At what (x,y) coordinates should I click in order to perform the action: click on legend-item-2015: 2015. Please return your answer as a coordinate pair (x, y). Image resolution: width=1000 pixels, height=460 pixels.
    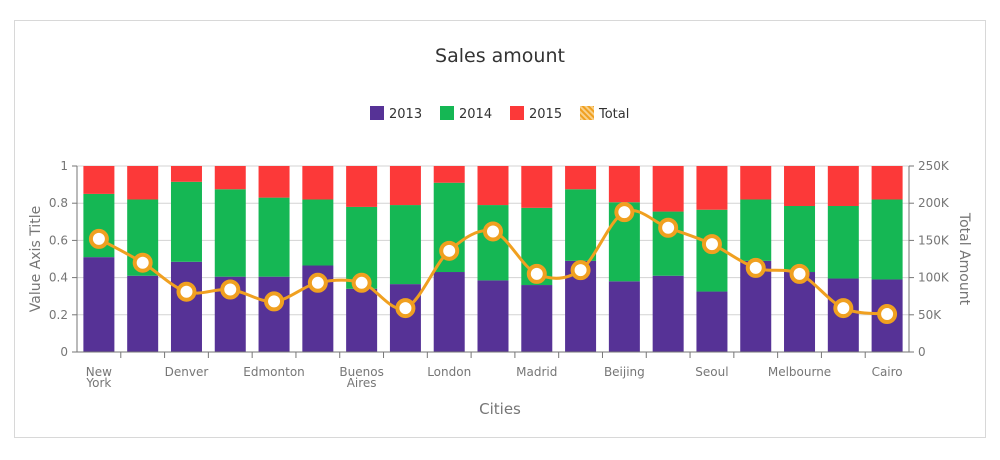
    Looking at the image, I should click on (536, 114).